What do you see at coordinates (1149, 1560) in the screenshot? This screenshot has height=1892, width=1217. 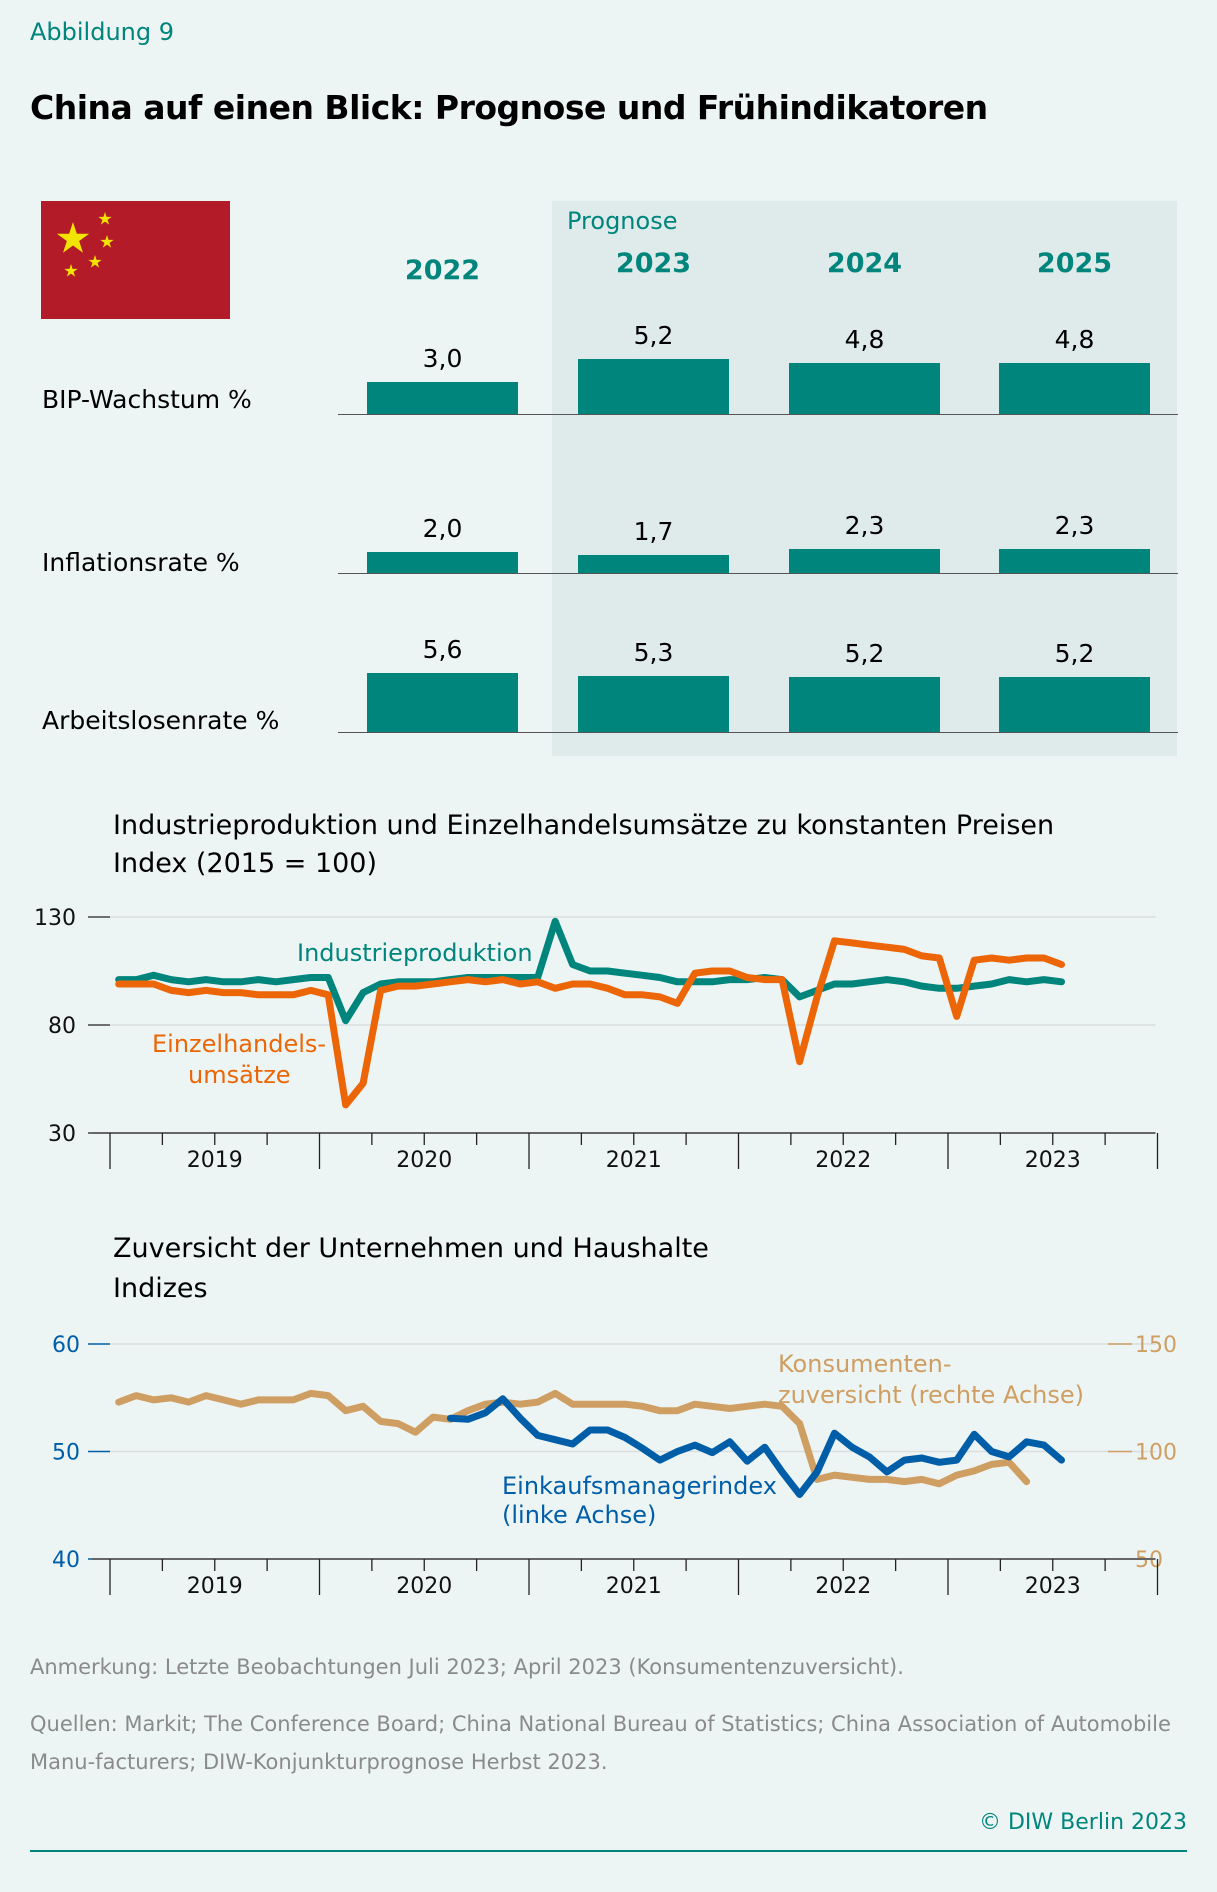 I see `y-right-tick-label: 50` at bounding box center [1149, 1560].